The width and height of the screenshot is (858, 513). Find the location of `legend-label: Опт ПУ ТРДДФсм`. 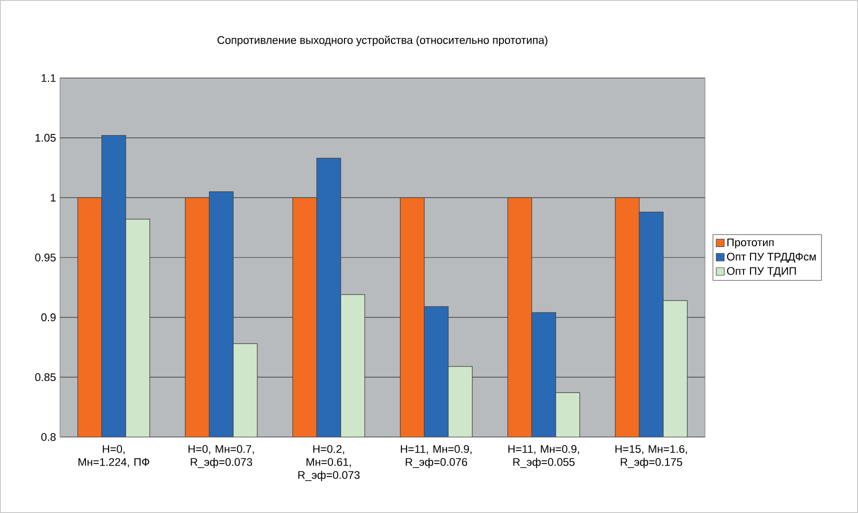

legend-label: Опт ПУ ТРДДФсм is located at coordinates (771, 257).